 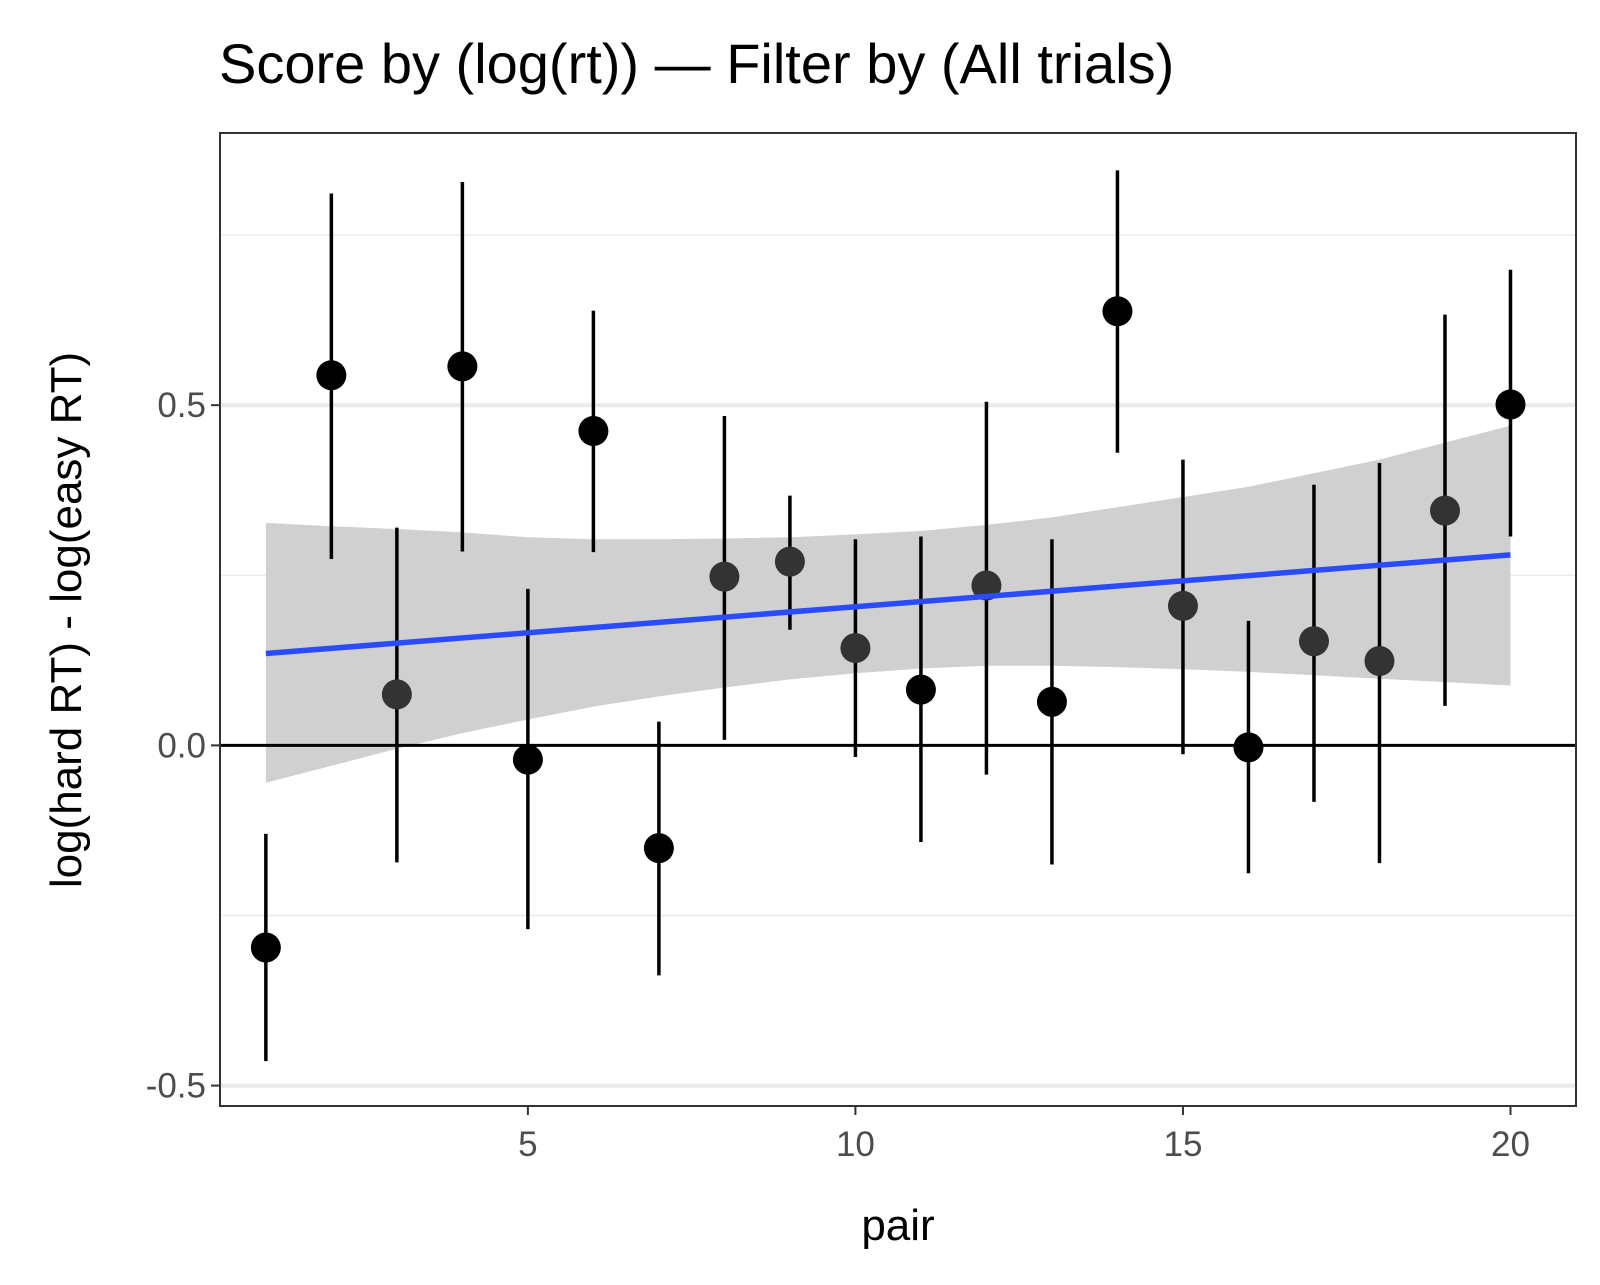 I want to click on regression-line, so click(x=888, y=604).